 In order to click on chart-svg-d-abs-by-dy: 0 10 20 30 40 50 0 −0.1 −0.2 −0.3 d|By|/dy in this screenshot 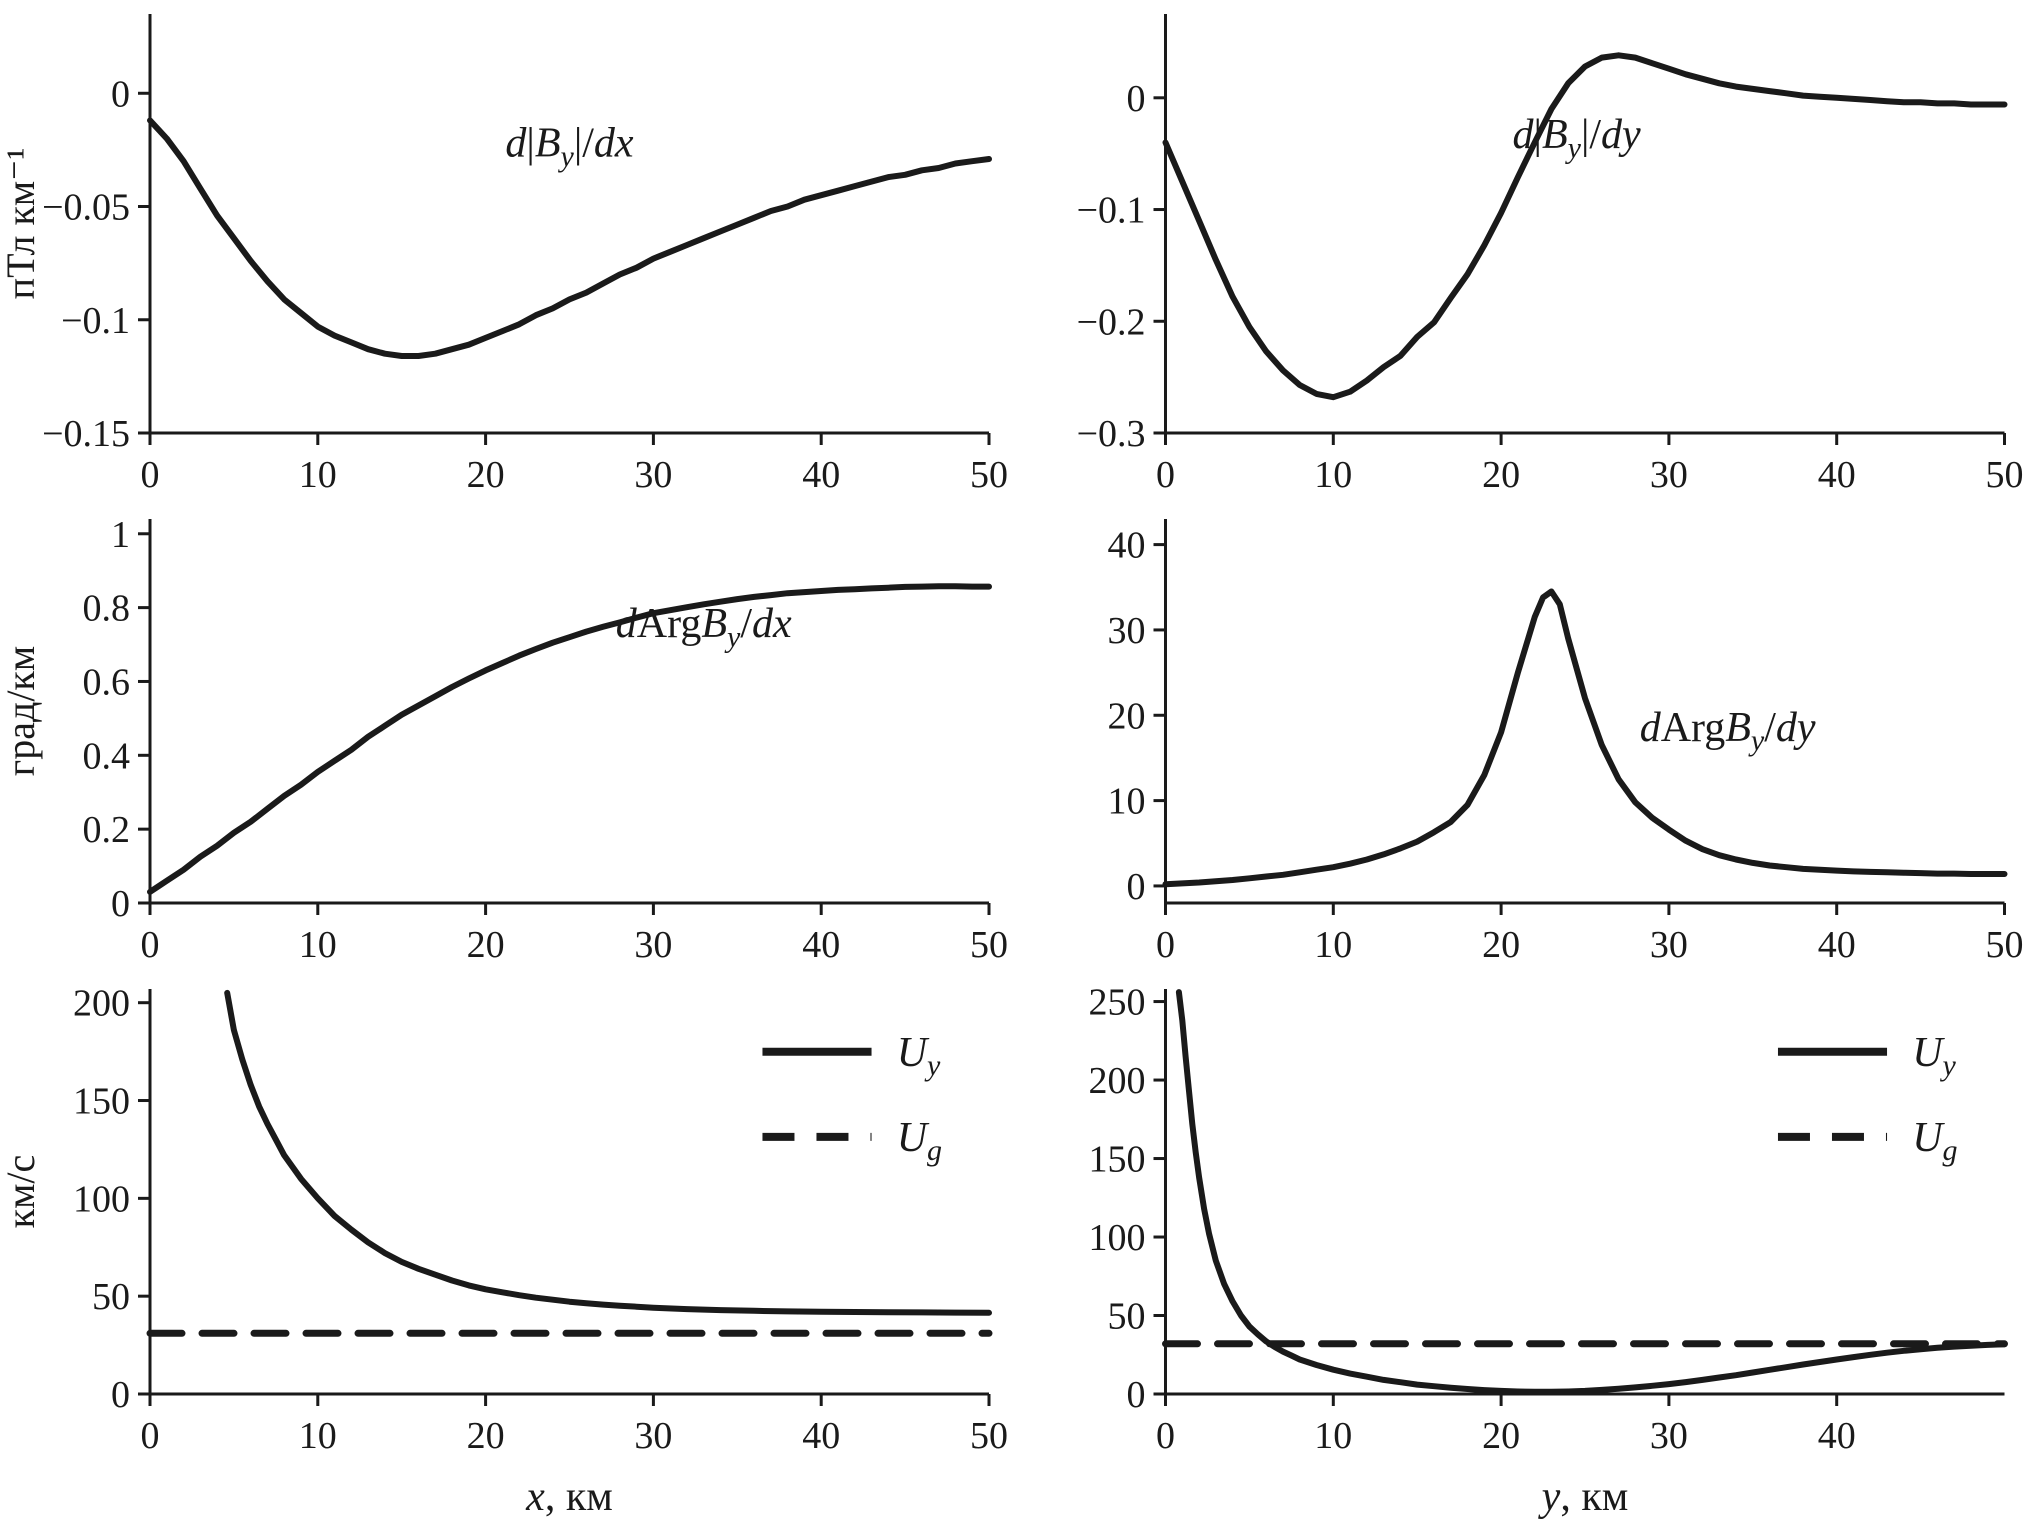, I will do `click(1550, 255)`.